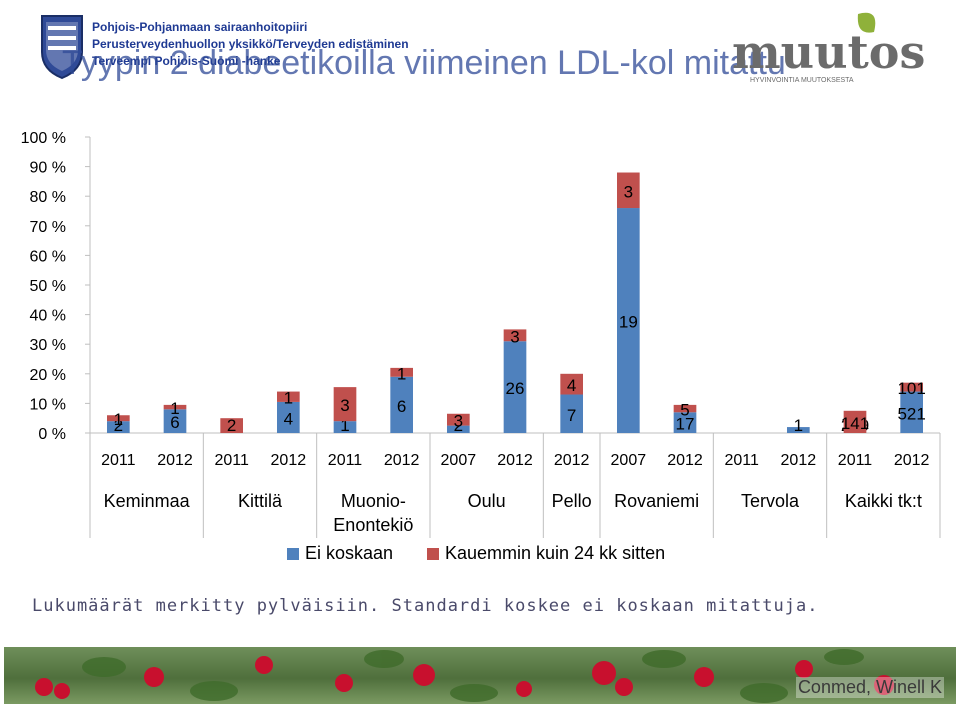  Describe the element at coordinates (48, 316) in the screenshot. I see `y-tick-label: 40 %` at that location.